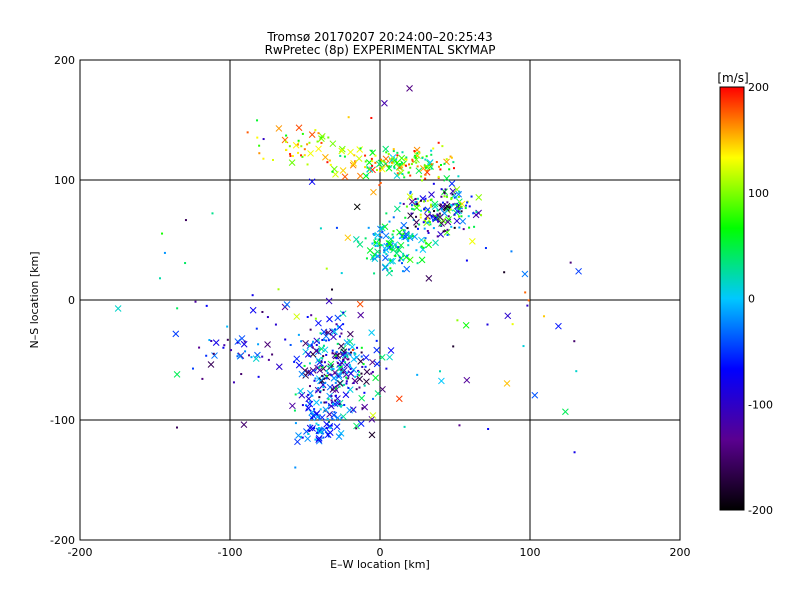 This screenshot has height=600, width=800. I want to click on colorbar-tick-label: 100, so click(758, 193).